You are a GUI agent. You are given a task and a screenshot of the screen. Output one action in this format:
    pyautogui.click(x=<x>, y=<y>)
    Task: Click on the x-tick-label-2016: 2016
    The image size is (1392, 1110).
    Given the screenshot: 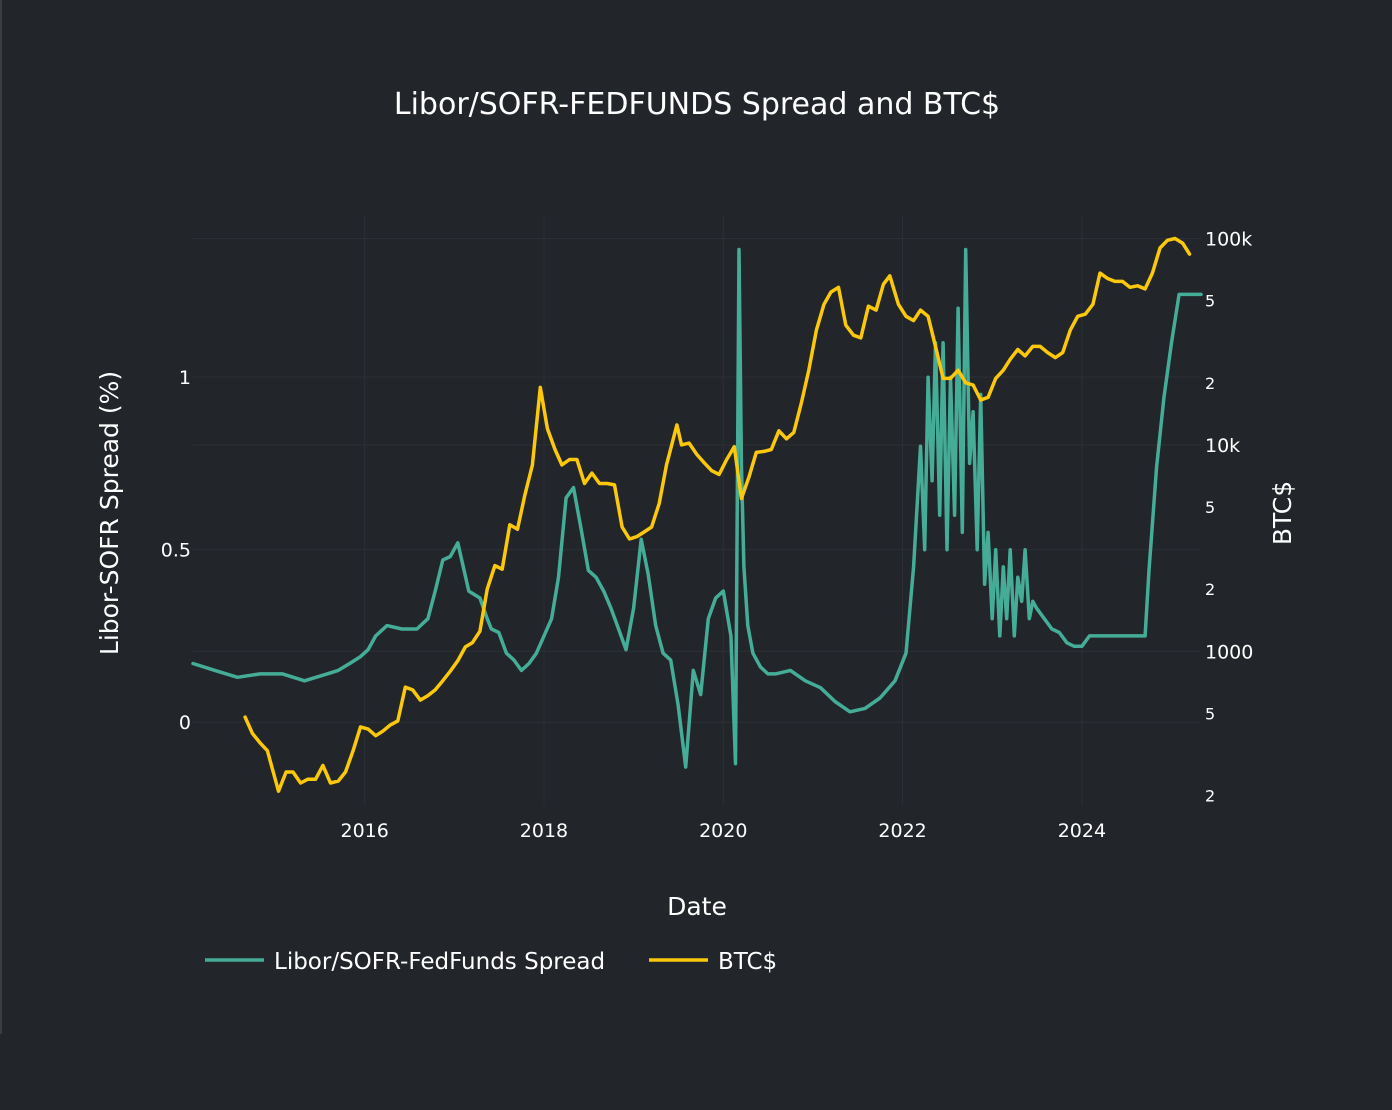 What is the action you would take?
    pyautogui.click(x=365, y=831)
    